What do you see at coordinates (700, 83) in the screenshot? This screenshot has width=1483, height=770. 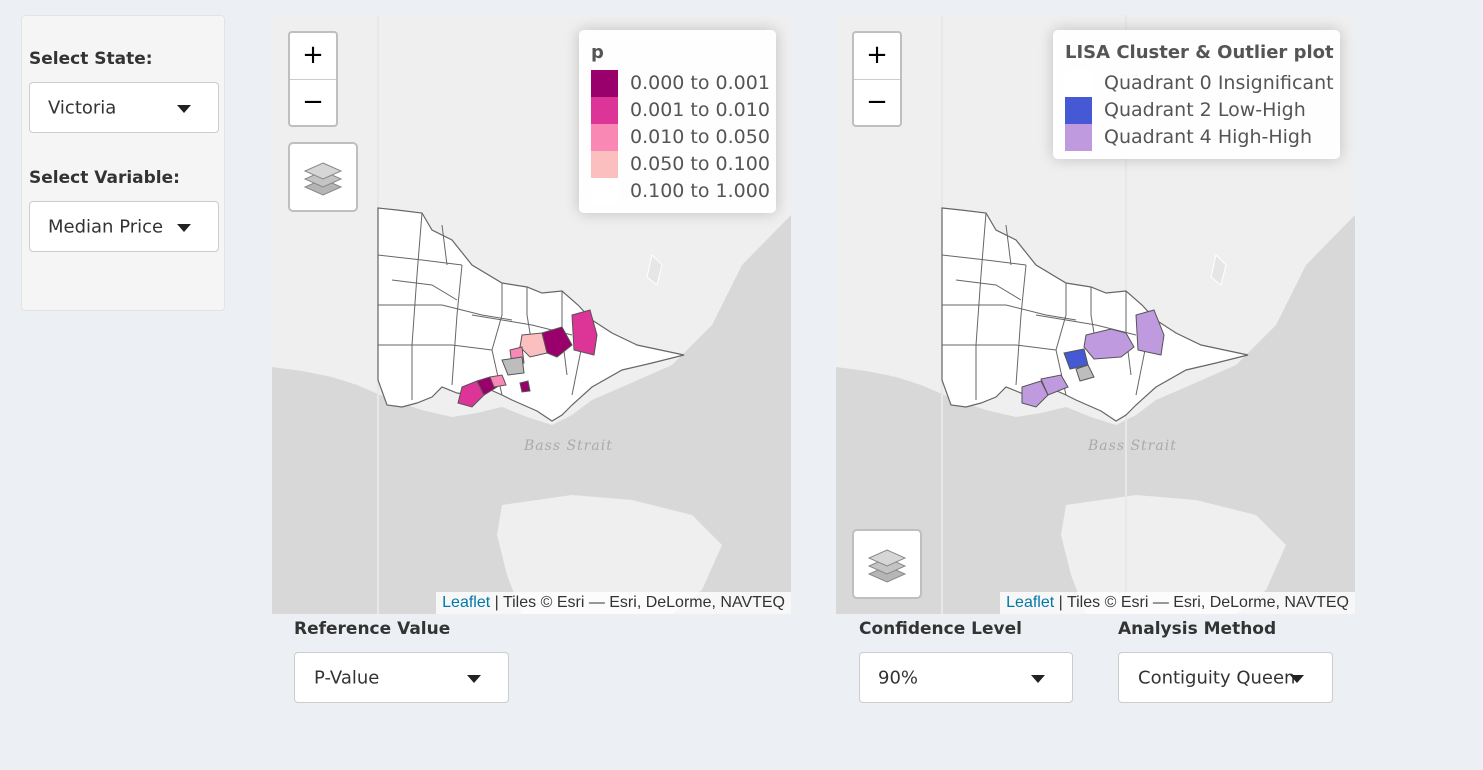 I see `legend-label: 0.000 to 0.001` at bounding box center [700, 83].